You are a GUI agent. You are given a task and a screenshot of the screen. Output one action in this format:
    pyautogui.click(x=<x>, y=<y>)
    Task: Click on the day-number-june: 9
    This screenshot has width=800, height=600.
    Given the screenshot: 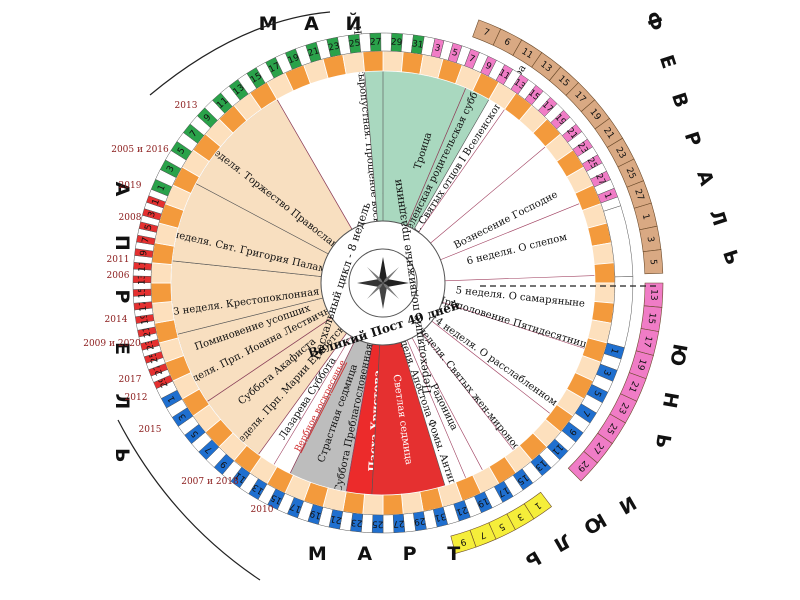 What is the action you would take?
    pyautogui.click(x=572, y=431)
    